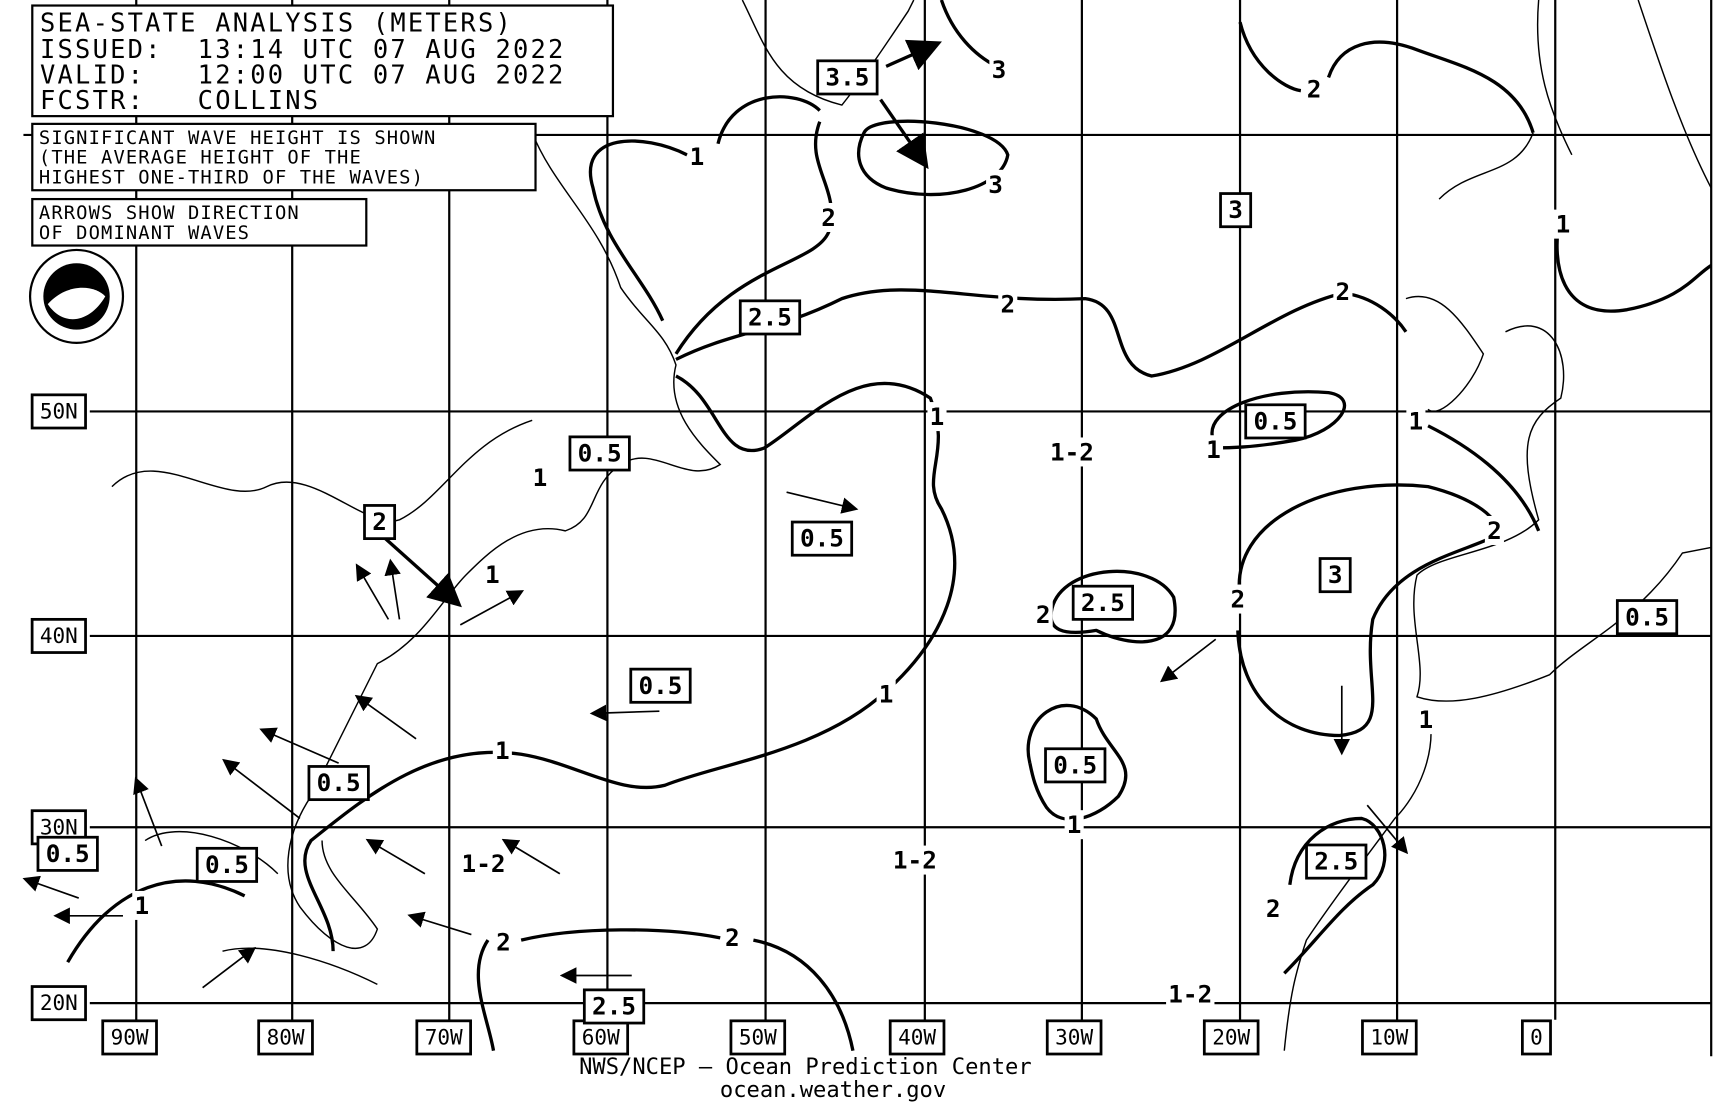 This screenshot has height=1106, width=1728. Describe the element at coordinates (1074, 1037) in the screenshot. I see `longitude-label: 30W` at that location.